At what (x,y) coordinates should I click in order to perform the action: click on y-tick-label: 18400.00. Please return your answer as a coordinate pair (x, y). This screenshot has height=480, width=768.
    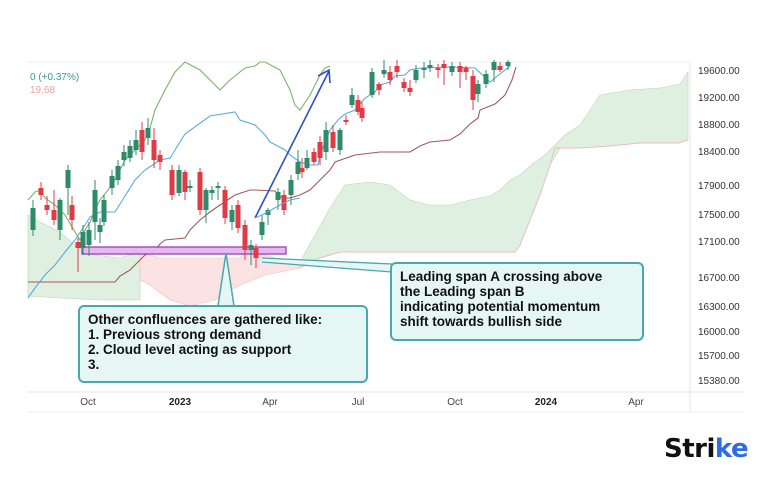
    Looking at the image, I should click on (719, 152).